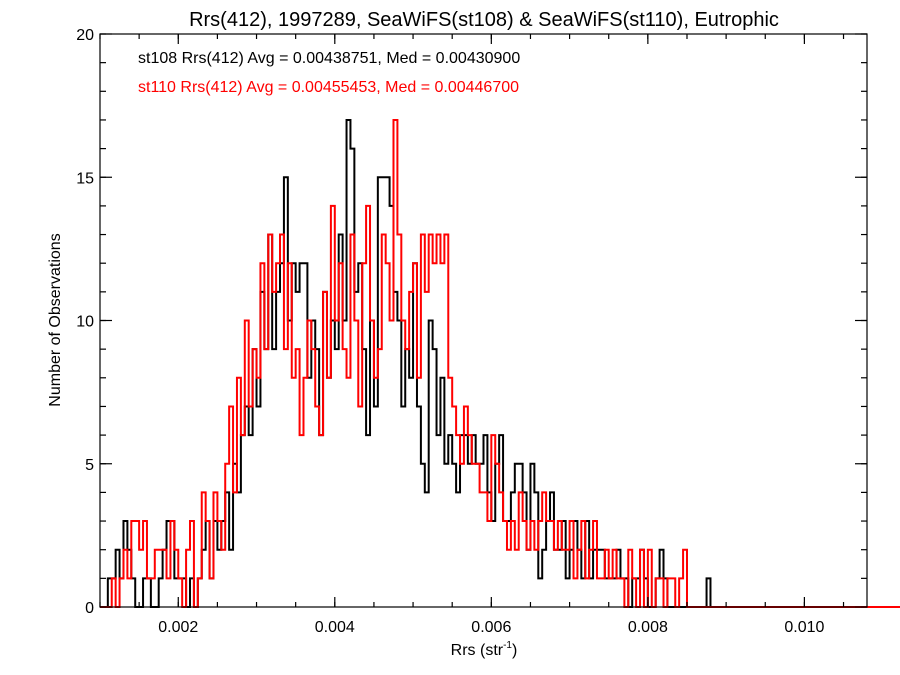  I want to click on x-tick-label: 0.004, so click(335, 627).